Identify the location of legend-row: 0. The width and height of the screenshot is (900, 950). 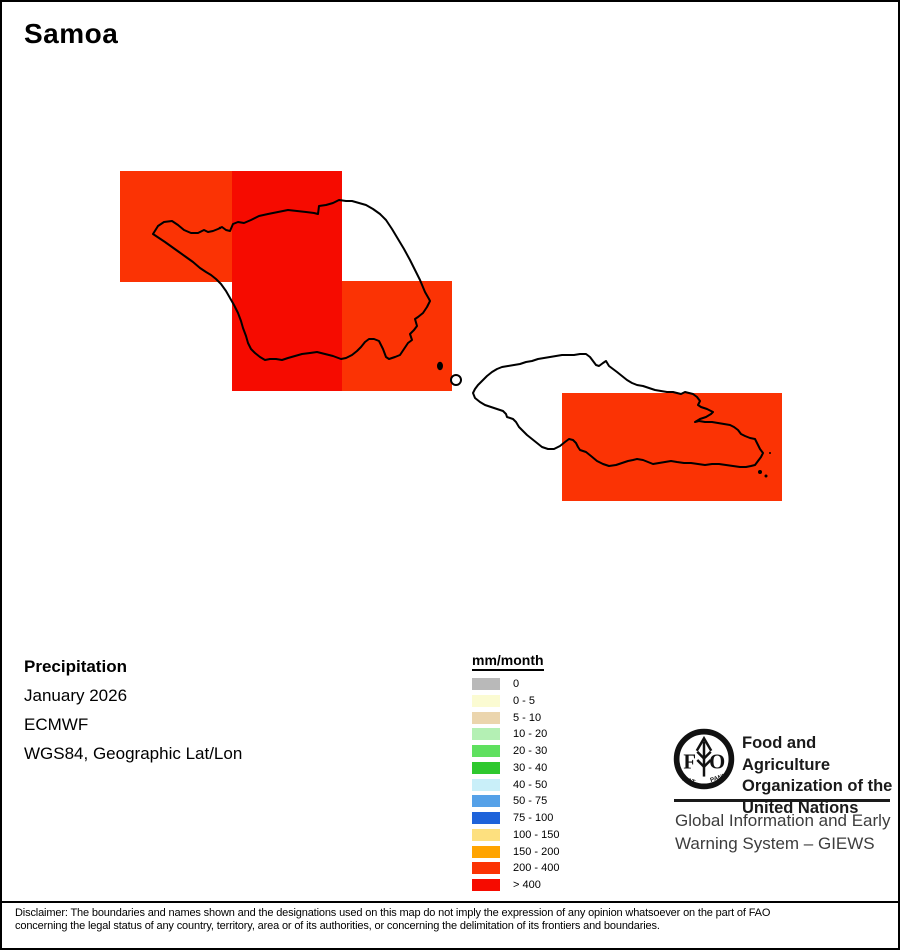
(515, 684).